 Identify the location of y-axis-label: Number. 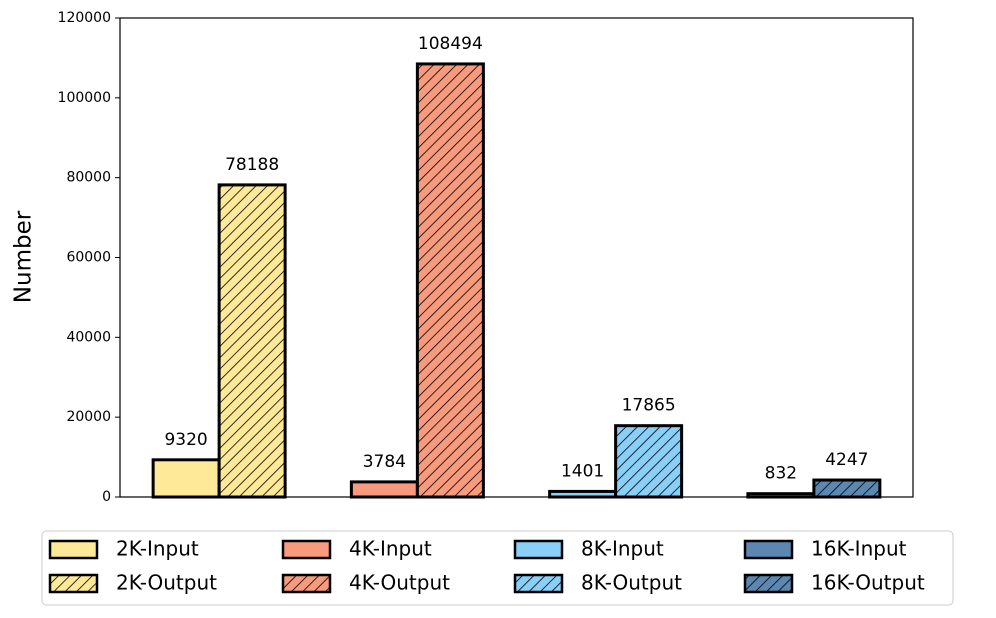
(24, 256).